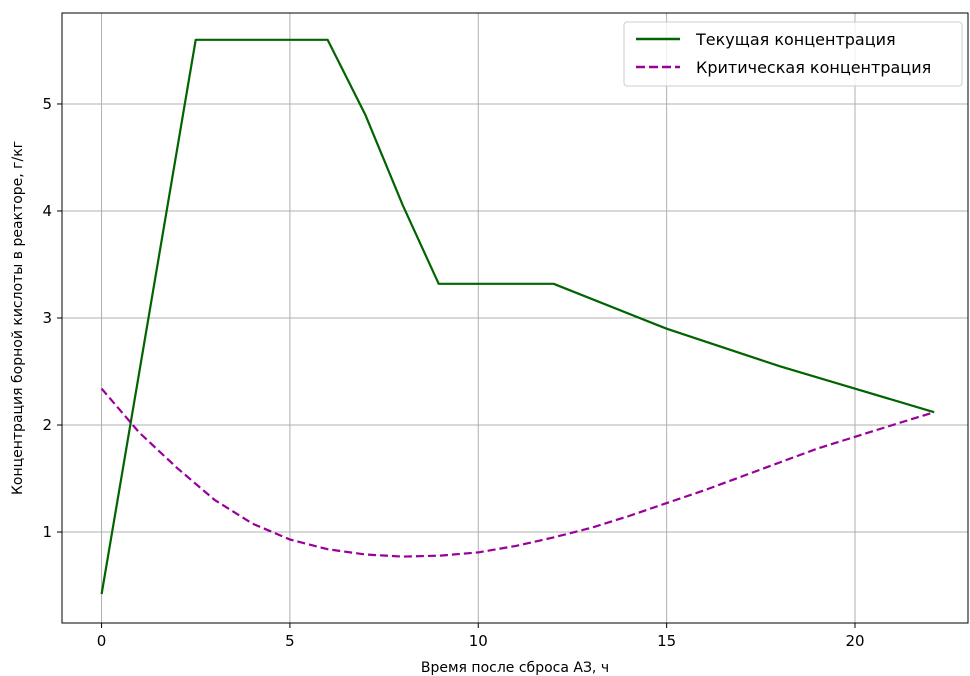  Describe the element at coordinates (47, 425) in the screenshot. I see `y-tick-label: 2` at that location.